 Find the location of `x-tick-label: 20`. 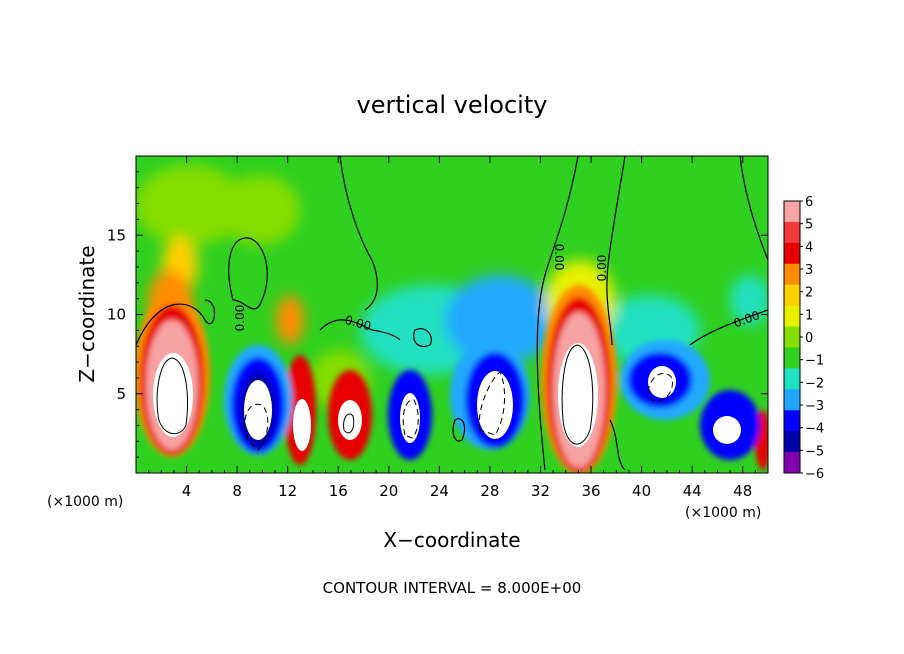

x-tick-label: 20 is located at coordinates (388, 491).